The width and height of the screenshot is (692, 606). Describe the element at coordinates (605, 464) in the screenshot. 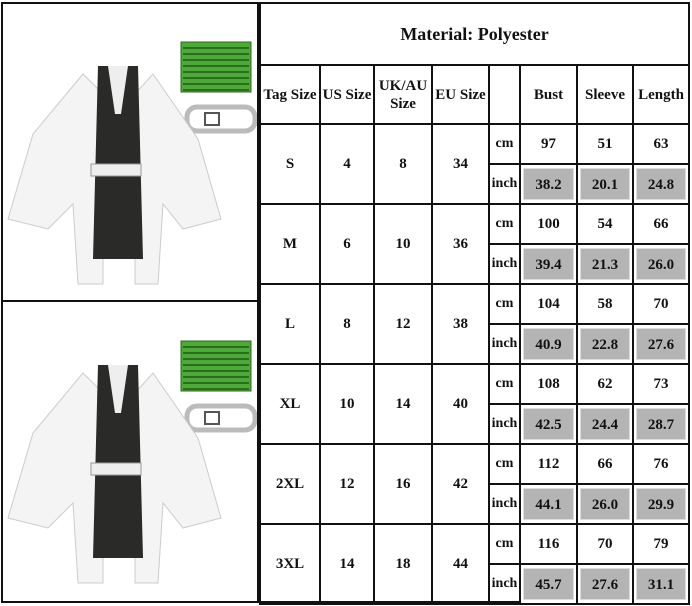

I see `cm-value: 66` at that location.